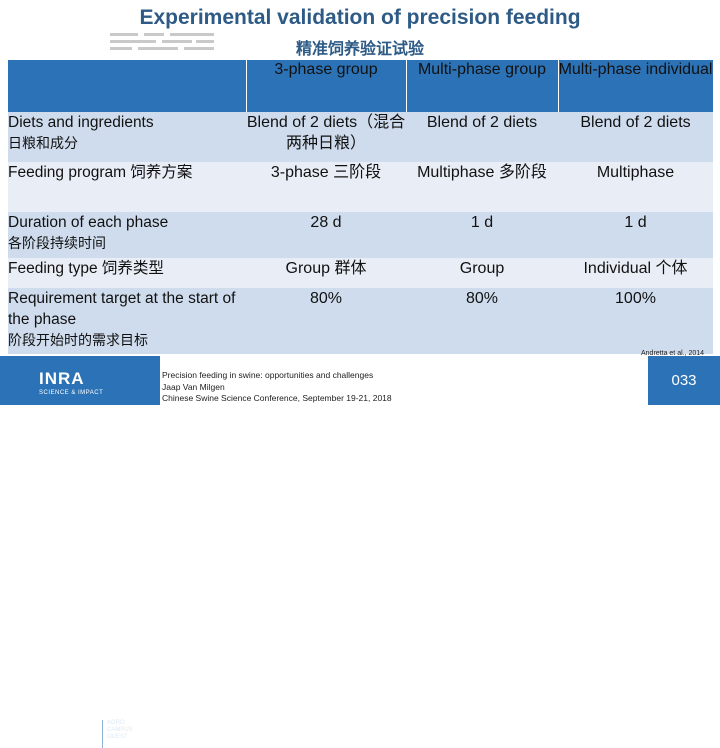 The width and height of the screenshot is (720, 748). I want to click on footer-line-2: Jaap Van Milgen, so click(193, 386).